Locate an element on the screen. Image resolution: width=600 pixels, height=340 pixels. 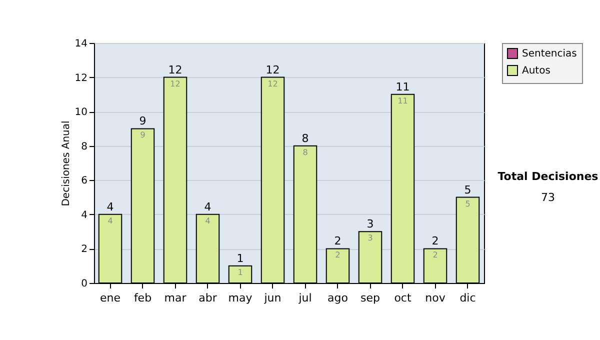
y-tick-label: 12 is located at coordinates (81, 78).